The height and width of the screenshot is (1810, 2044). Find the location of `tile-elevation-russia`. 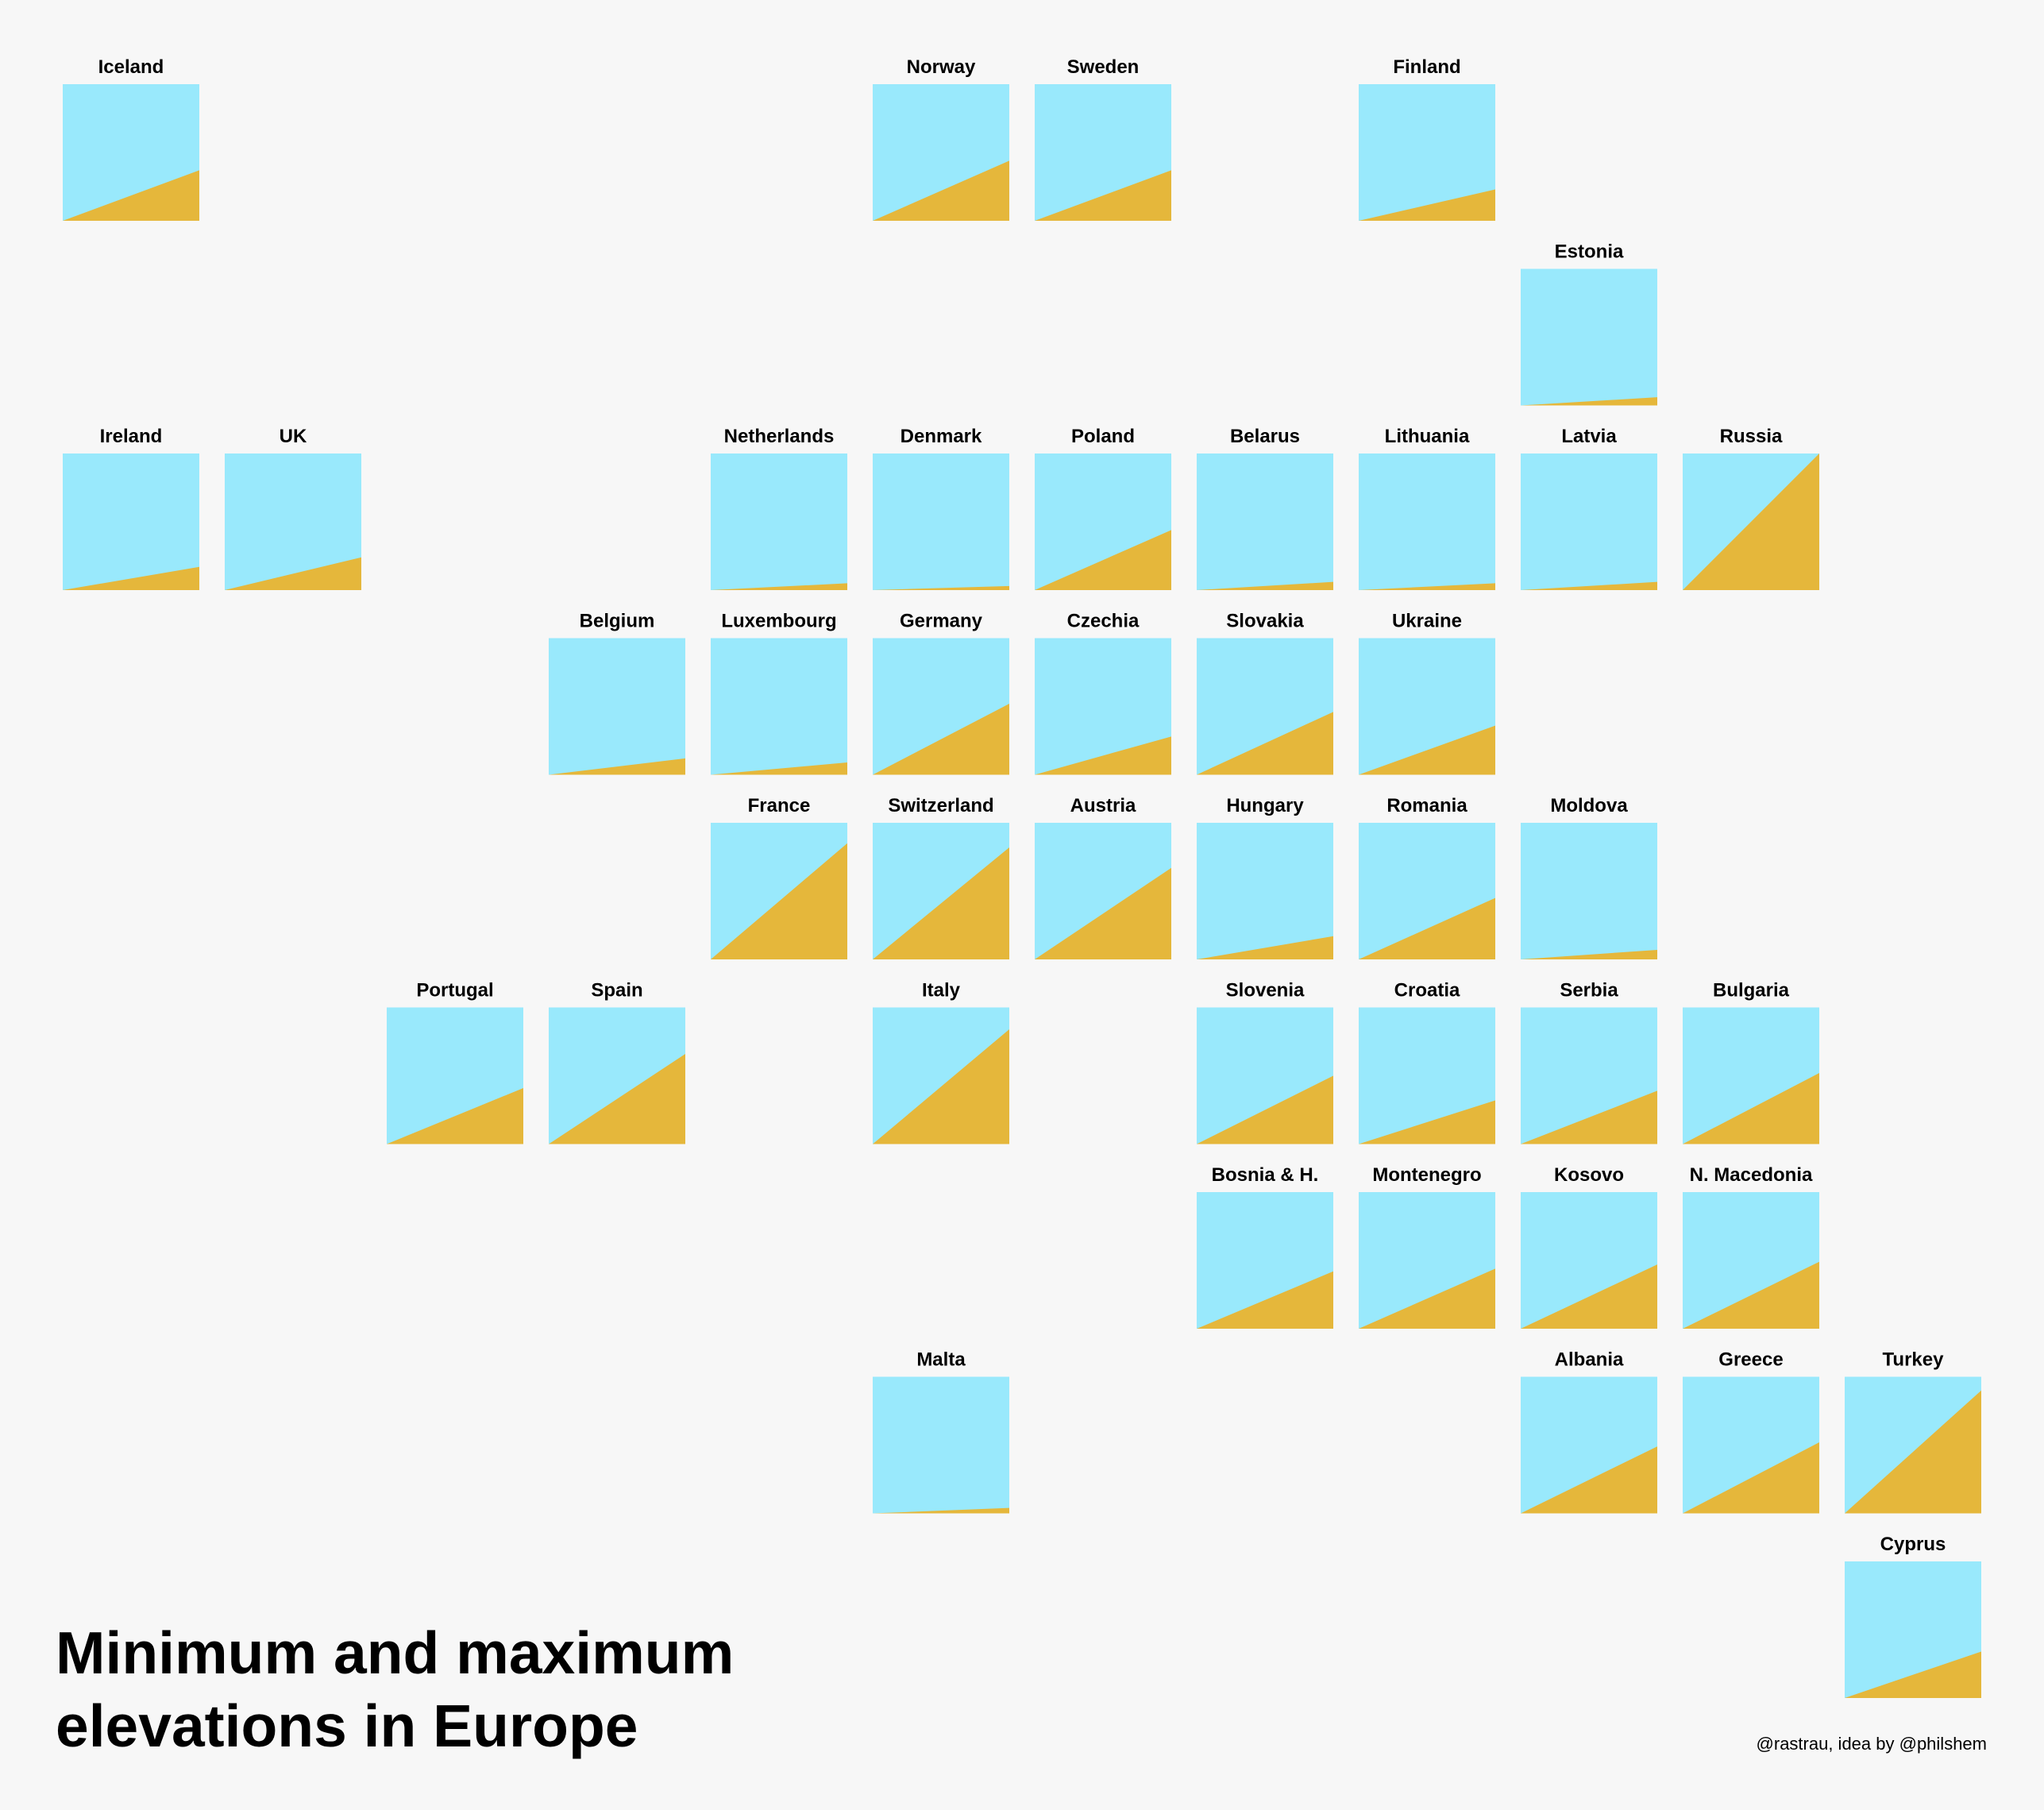

tile-elevation-russia is located at coordinates (1751, 521).